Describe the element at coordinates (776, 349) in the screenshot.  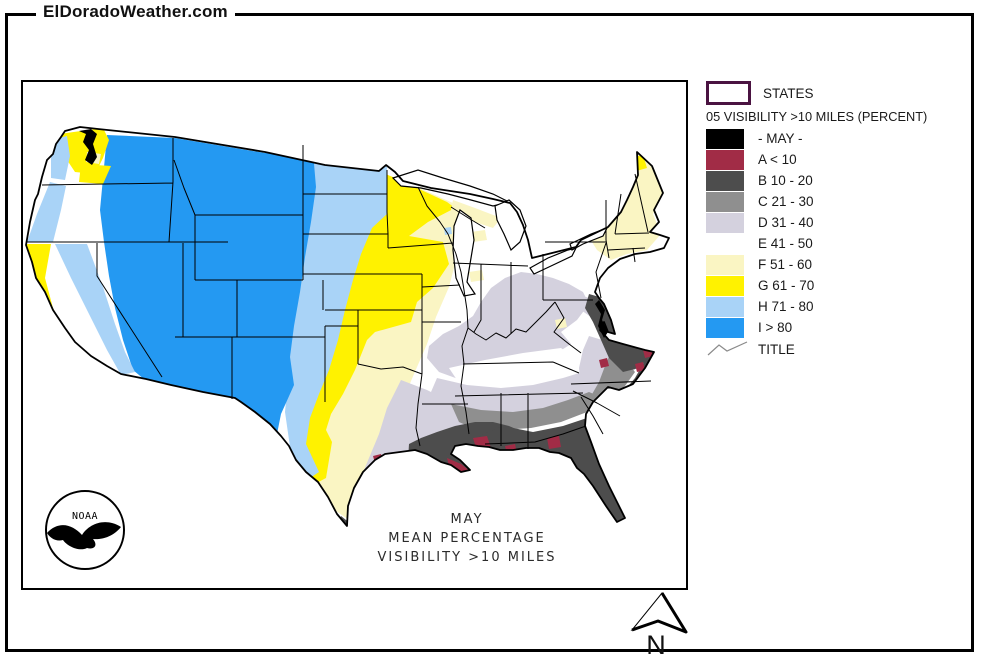
I see `legend-title-label: TITLE` at that location.